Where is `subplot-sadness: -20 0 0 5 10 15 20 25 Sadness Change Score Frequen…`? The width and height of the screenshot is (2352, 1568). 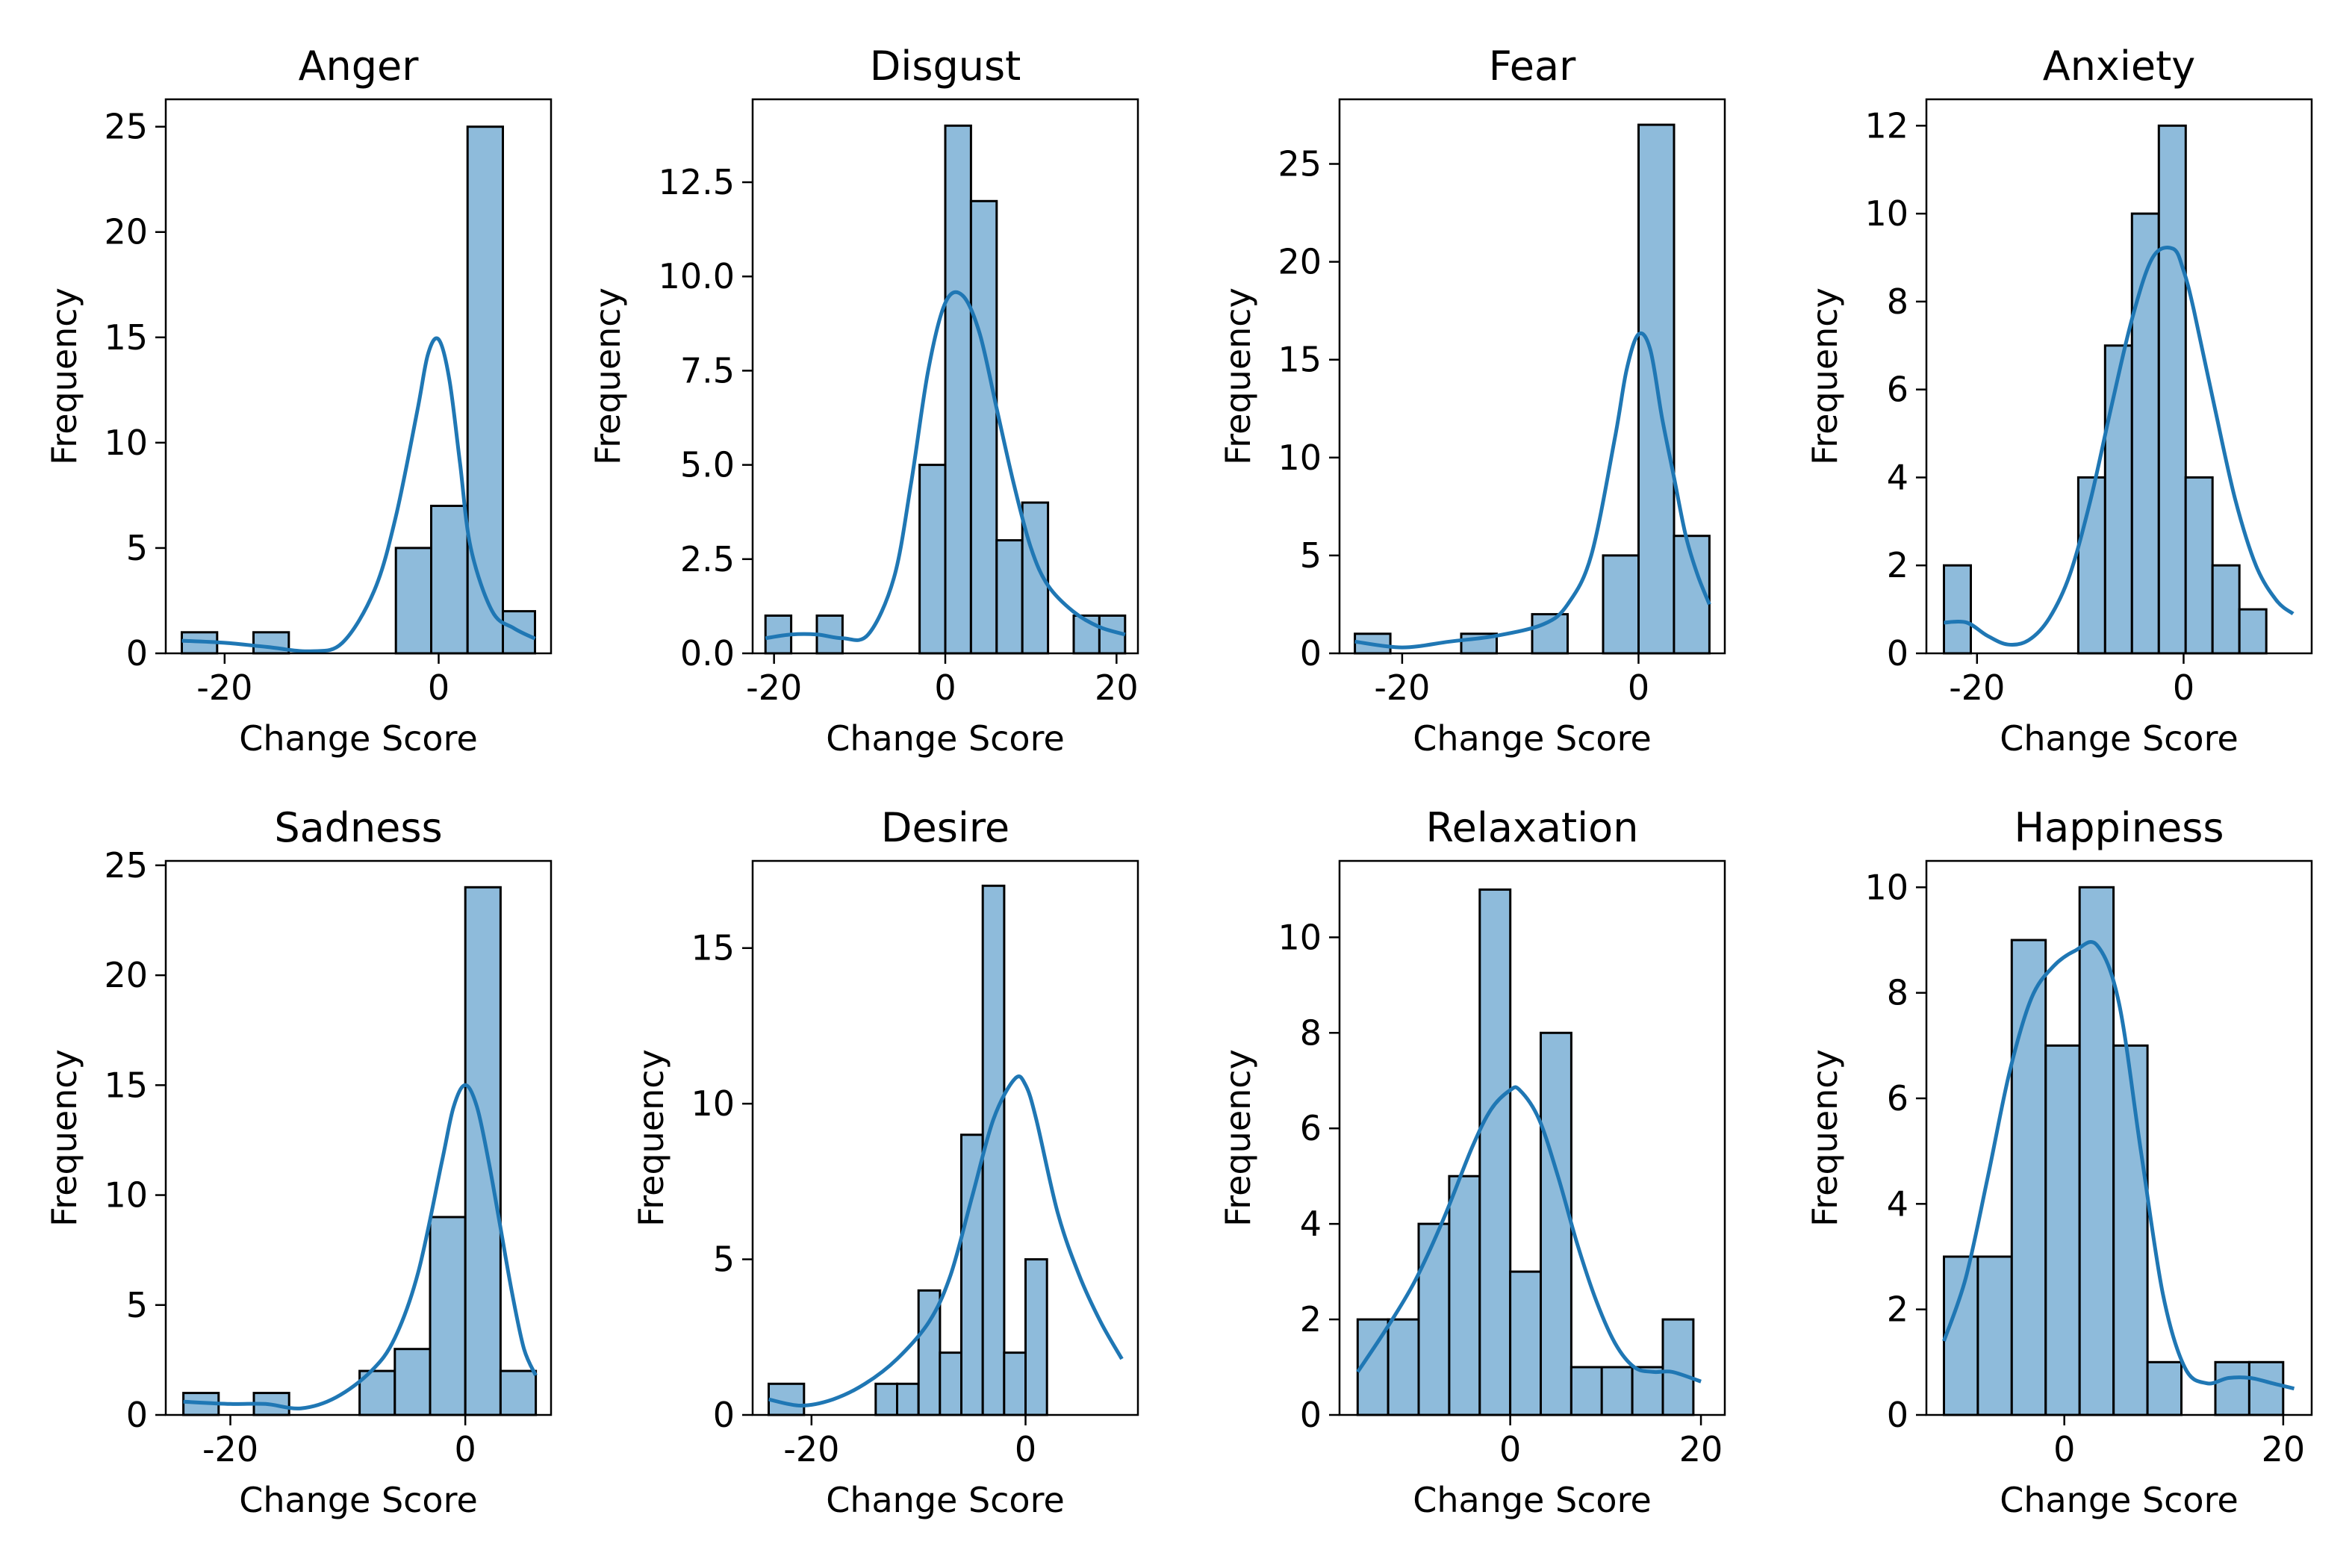 subplot-sadness: -20 0 0 5 10 15 20 25 Sadness Change Score Frequen… is located at coordinates (298, 1162).